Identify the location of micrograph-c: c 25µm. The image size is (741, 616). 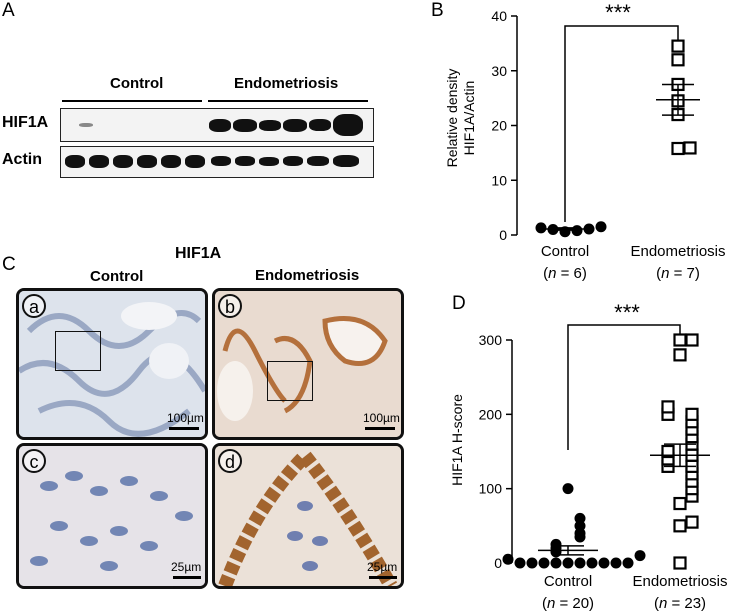
(112, 516).